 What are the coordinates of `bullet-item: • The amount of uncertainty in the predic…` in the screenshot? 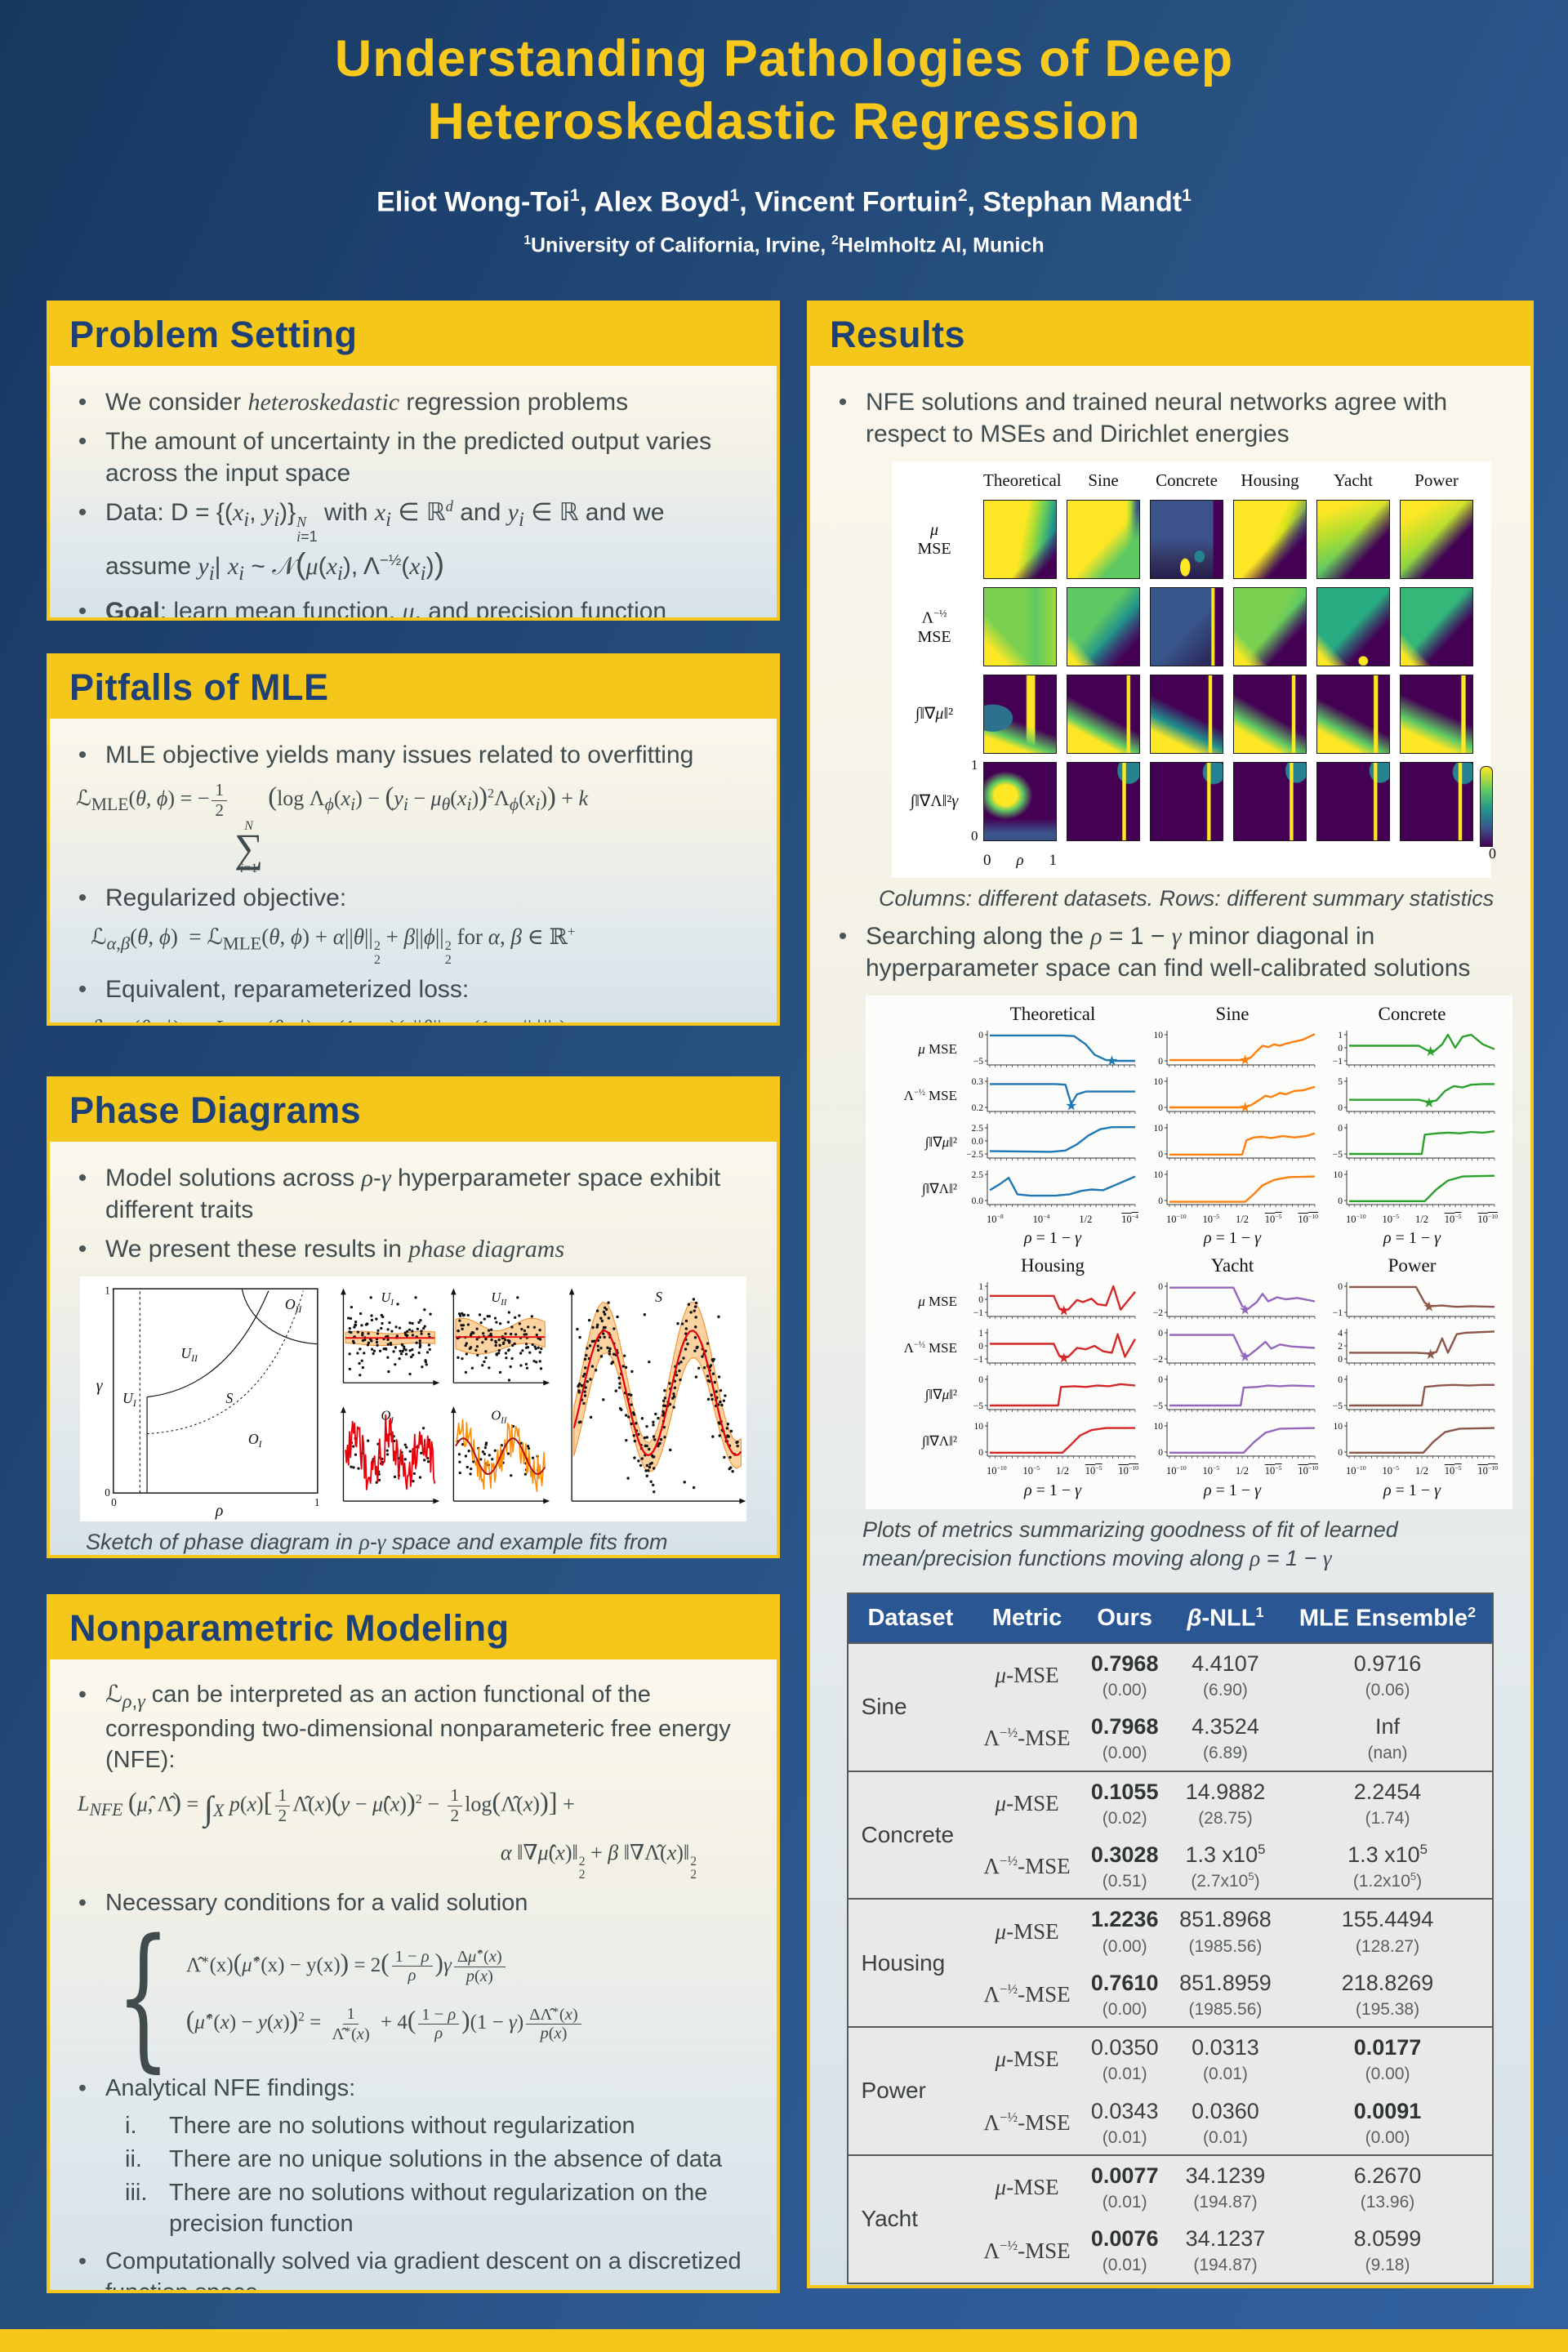 It's located at (413, 457).